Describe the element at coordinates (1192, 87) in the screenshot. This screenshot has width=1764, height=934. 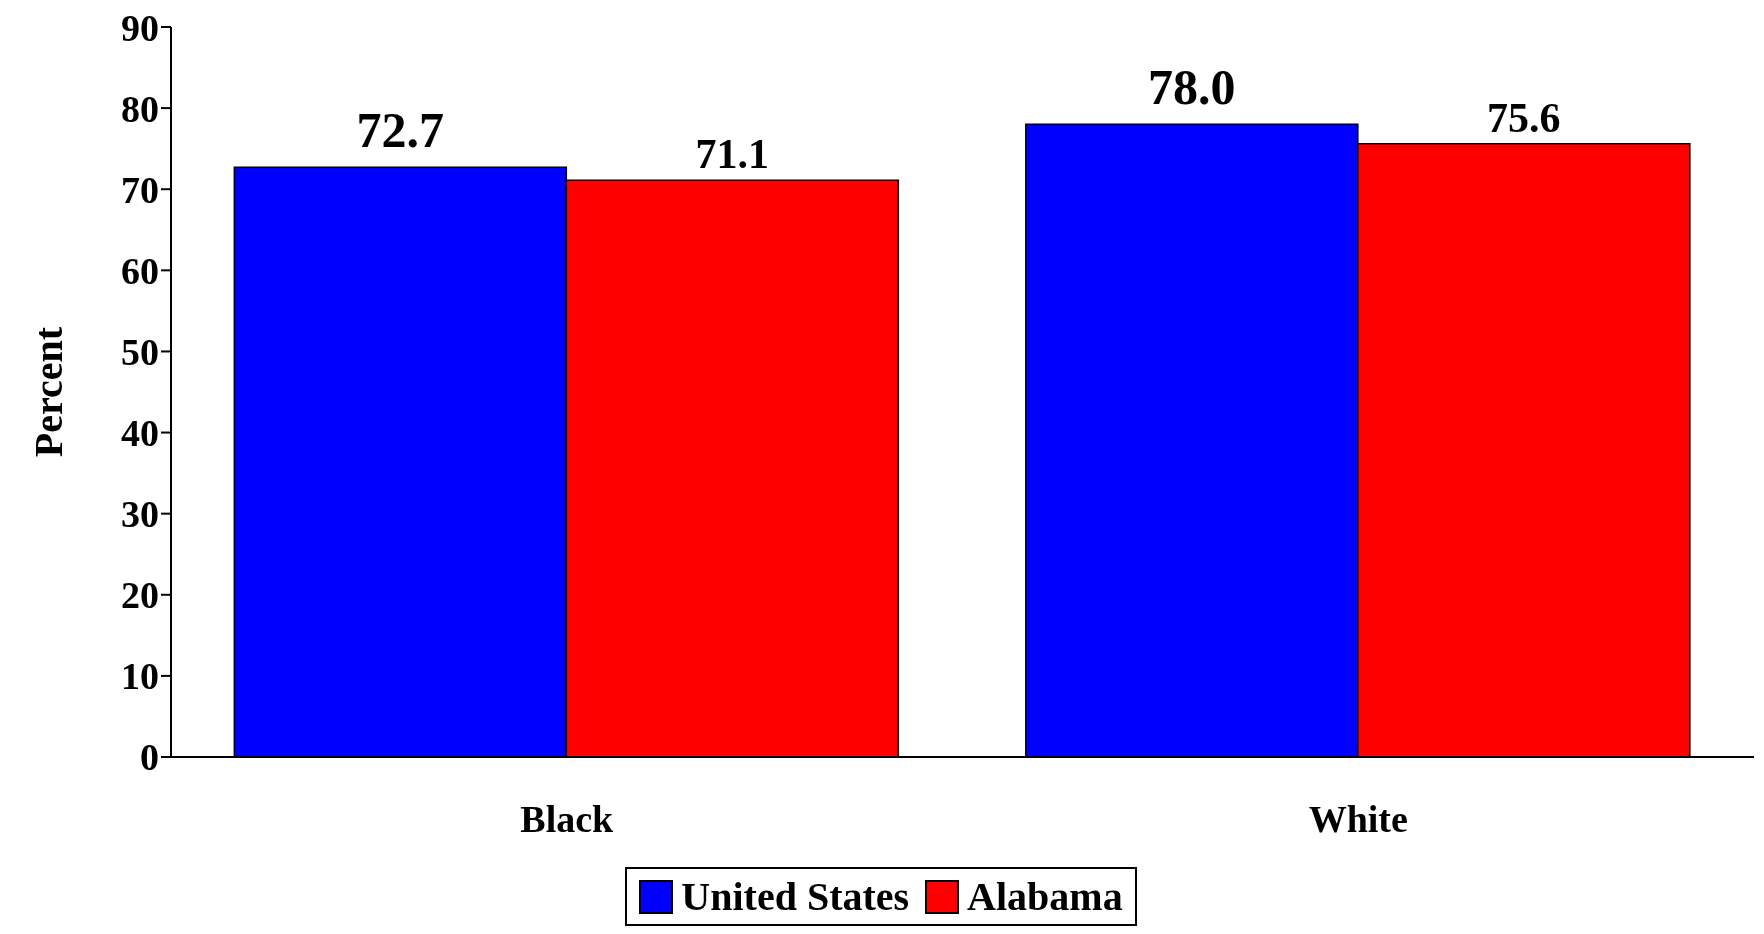
I see `data-label: 78.0` at that location.